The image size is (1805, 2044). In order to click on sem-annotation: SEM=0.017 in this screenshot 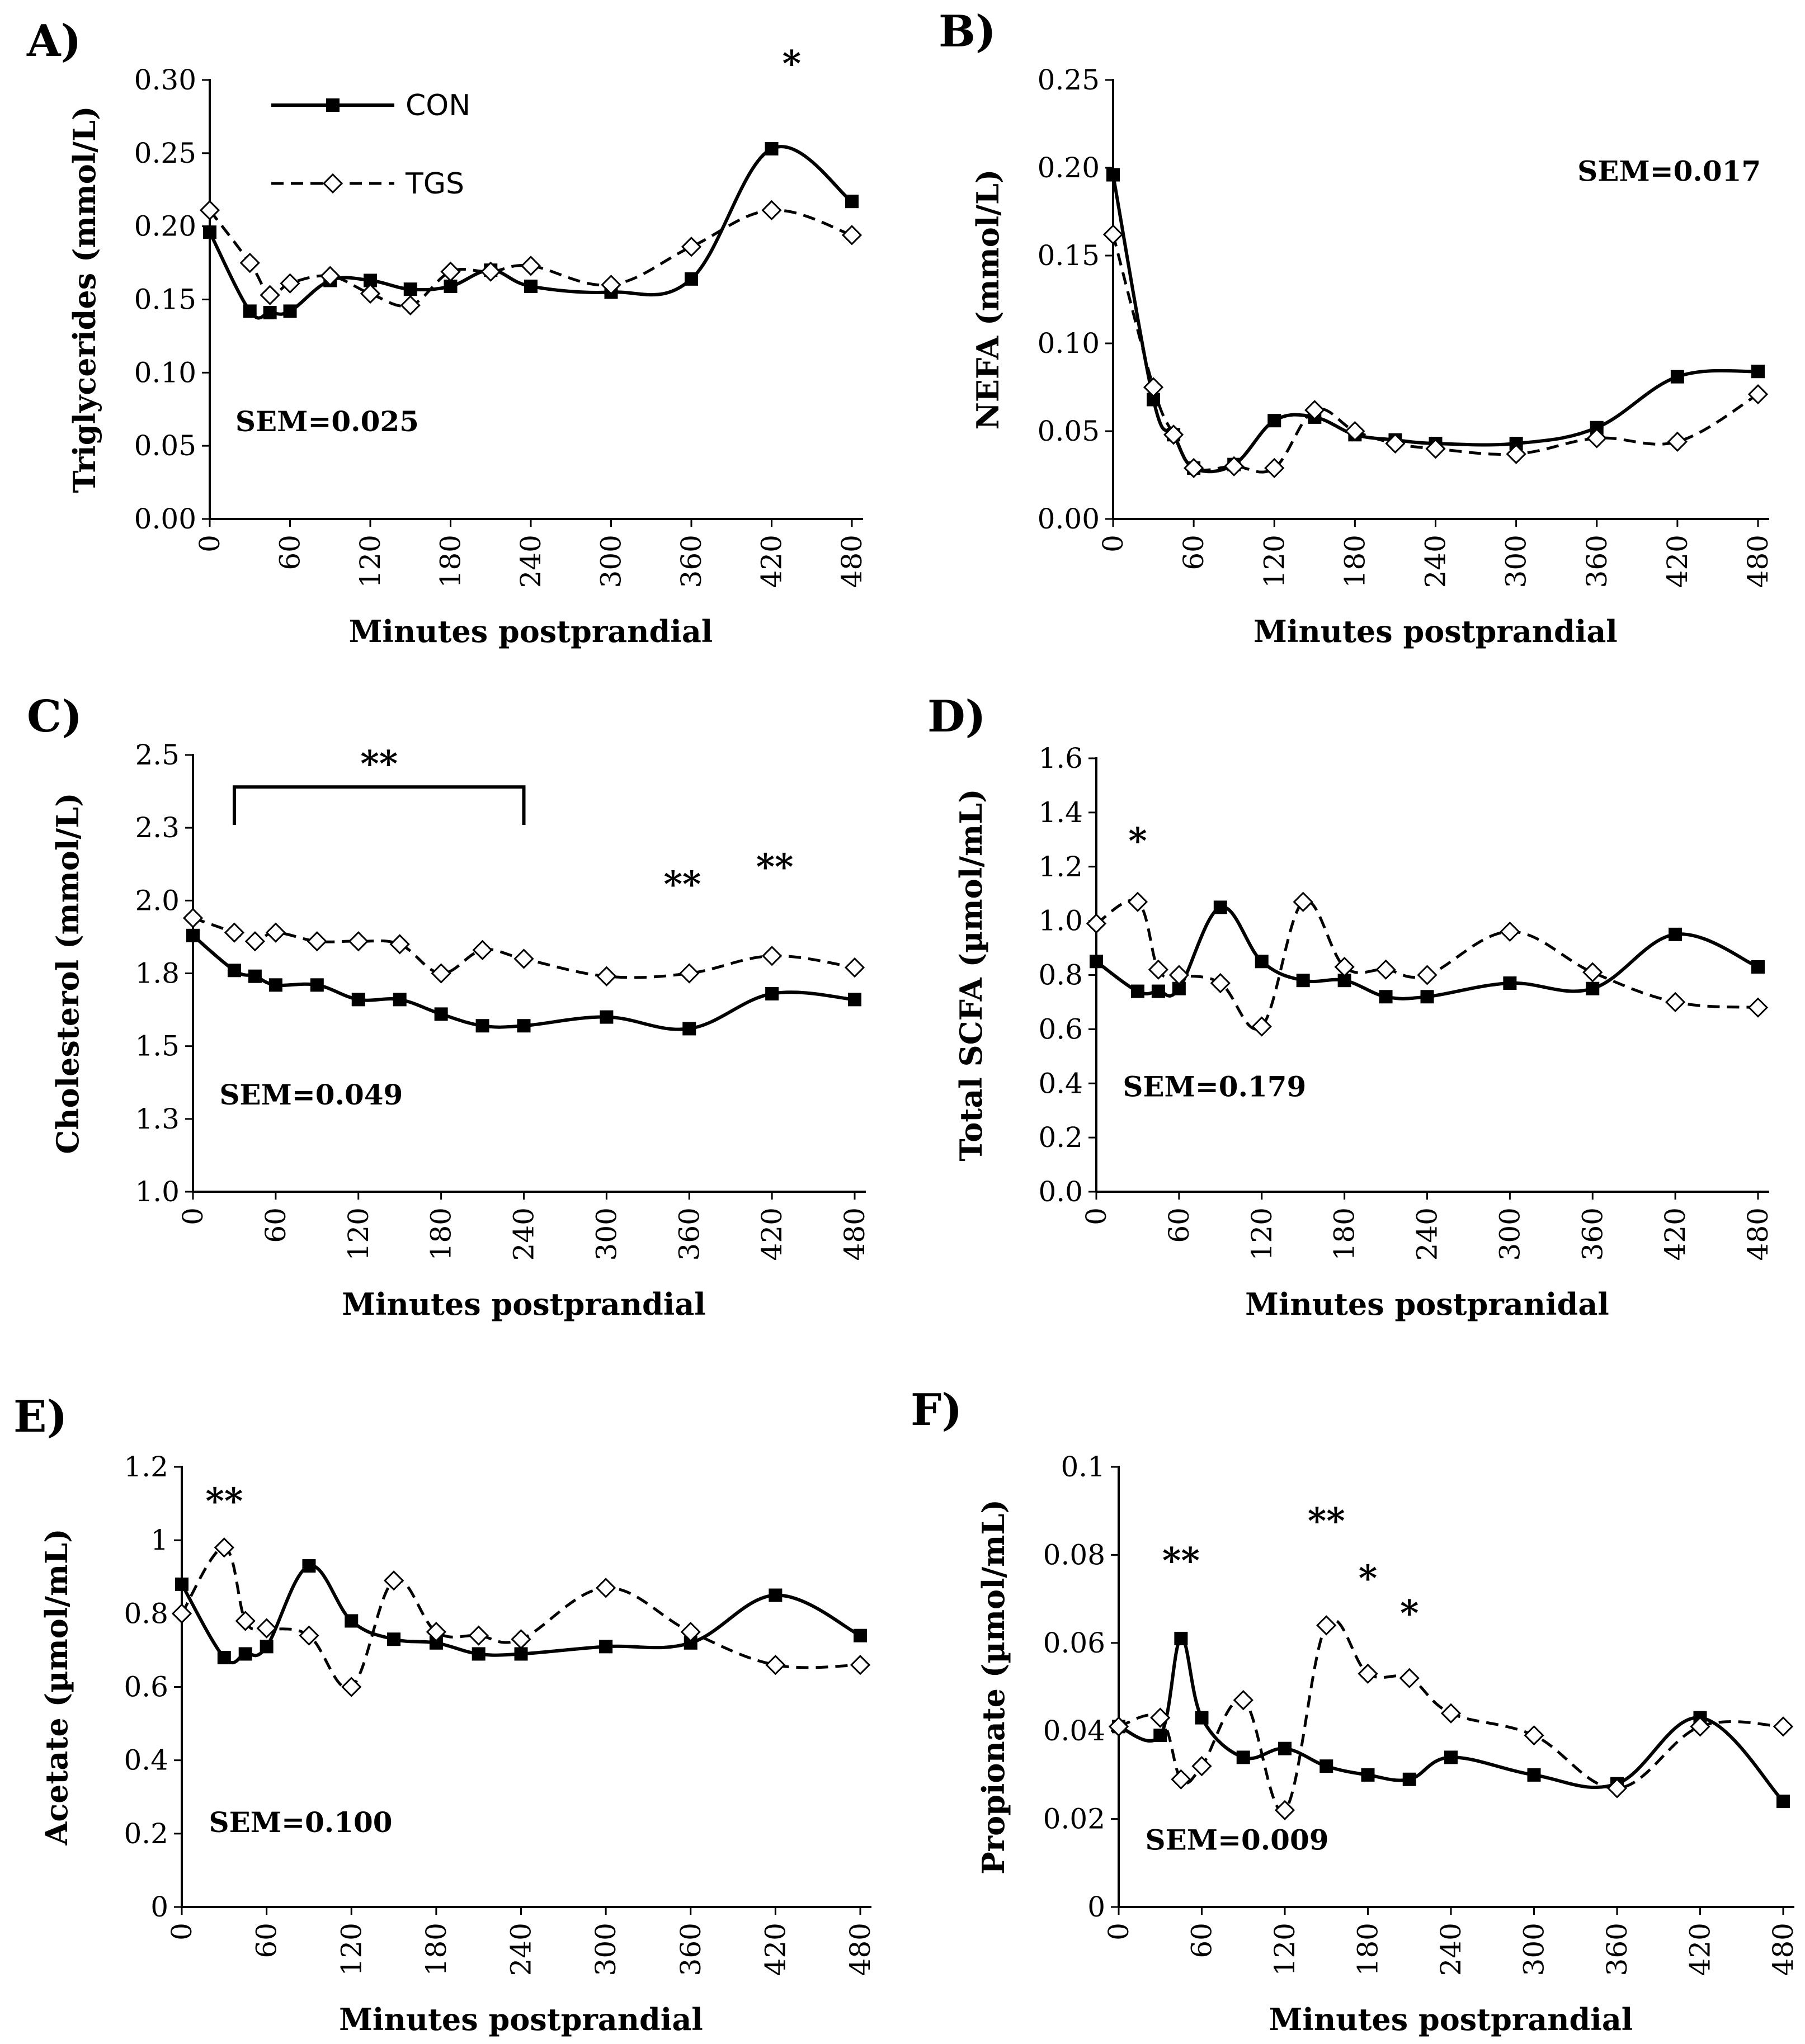, I will do `click(1669, 171)`.